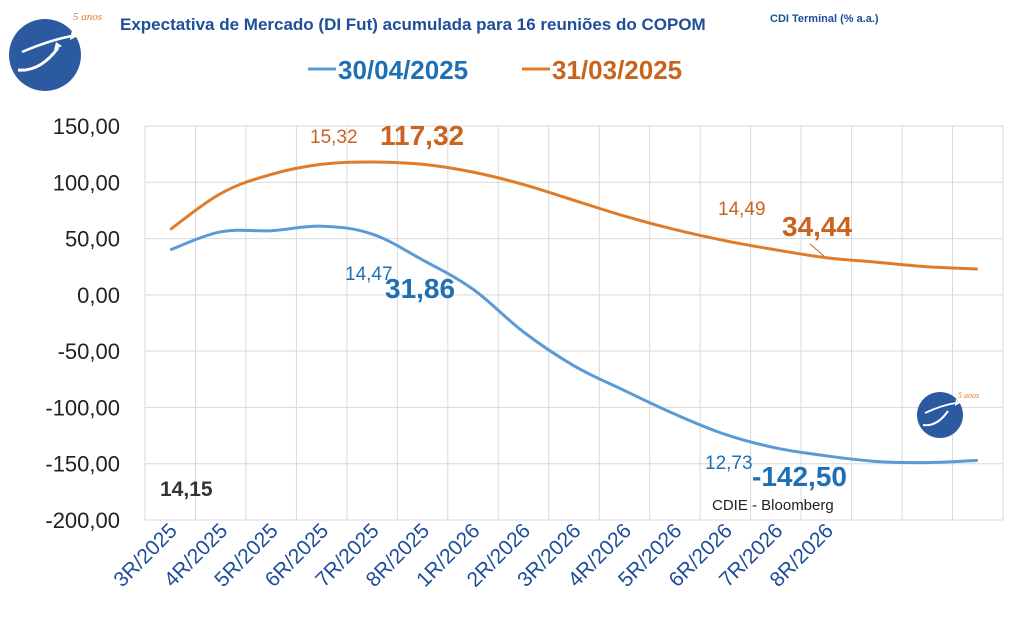 This screenshot has width=1011, height=630. Describe the element at coordinates (98, 295) in the screenshot. I see `y-tick-label: 0,00` at that location.